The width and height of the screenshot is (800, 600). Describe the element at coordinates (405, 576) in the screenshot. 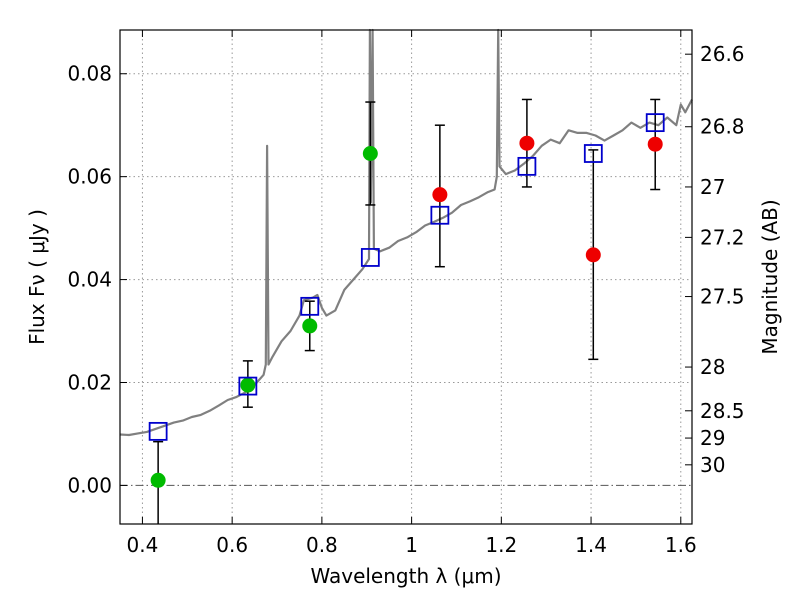

I see `x-axis-label: Wavelength λ (μm)` at that location.